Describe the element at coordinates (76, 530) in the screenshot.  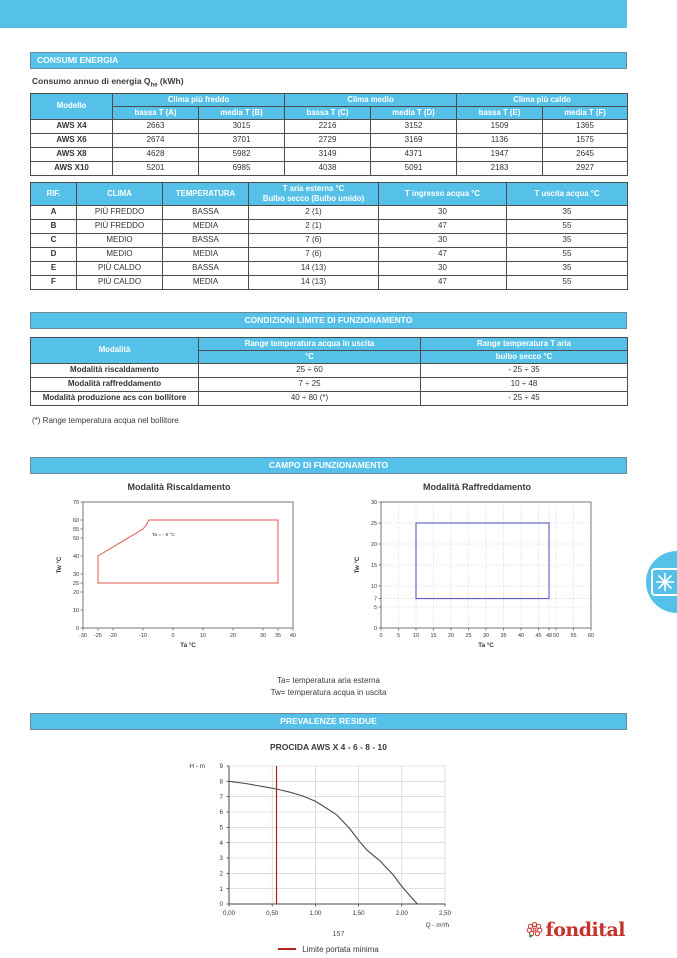
I see `svg-text: 55` at that location.